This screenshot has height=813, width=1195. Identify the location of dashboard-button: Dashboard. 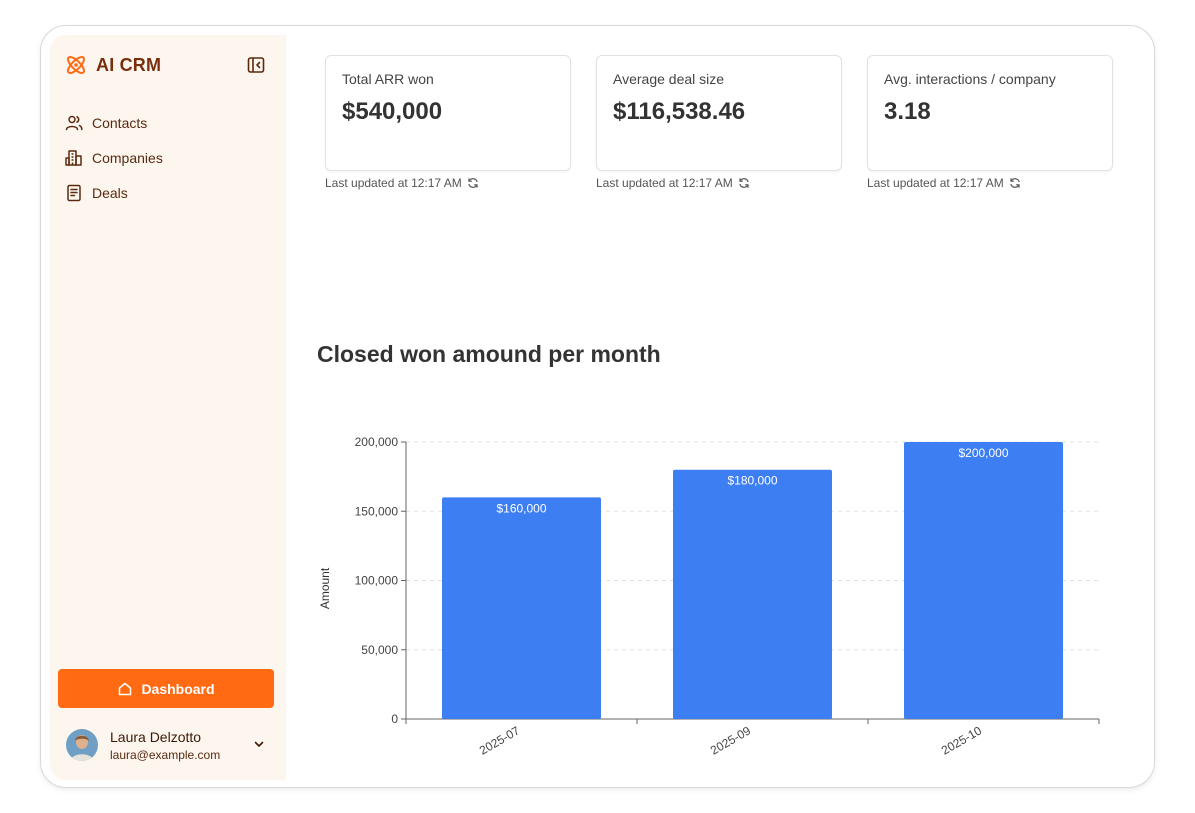
(166, 688).